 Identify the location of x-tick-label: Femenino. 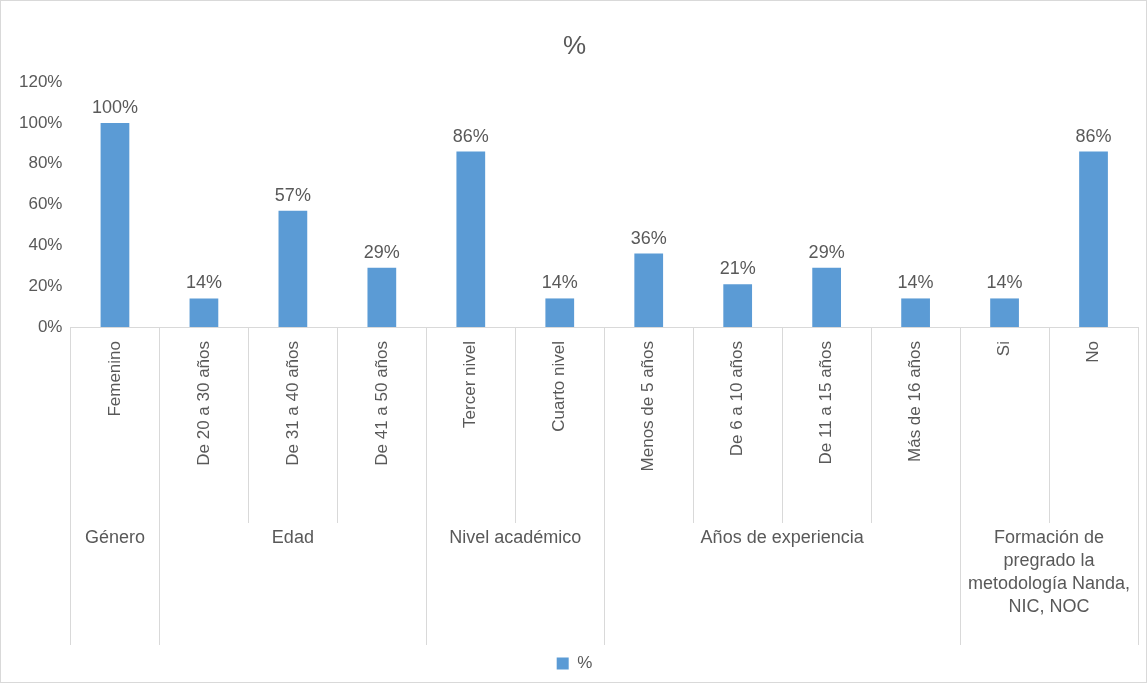
(114, 379).